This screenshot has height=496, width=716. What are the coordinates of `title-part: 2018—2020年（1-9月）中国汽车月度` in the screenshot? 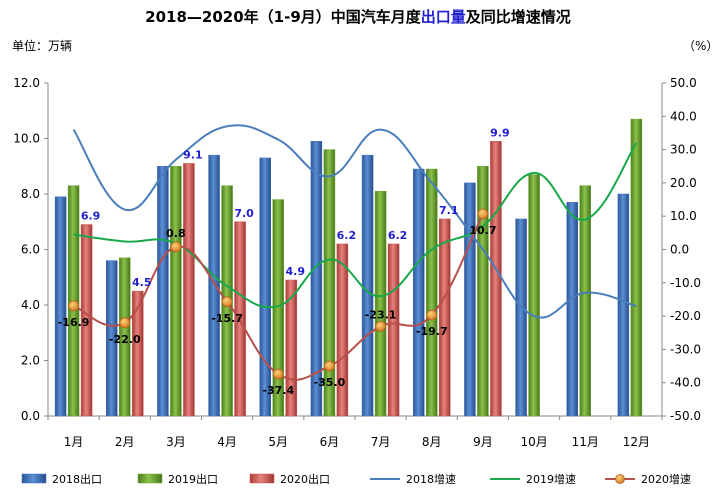 It's located at (283, 17).